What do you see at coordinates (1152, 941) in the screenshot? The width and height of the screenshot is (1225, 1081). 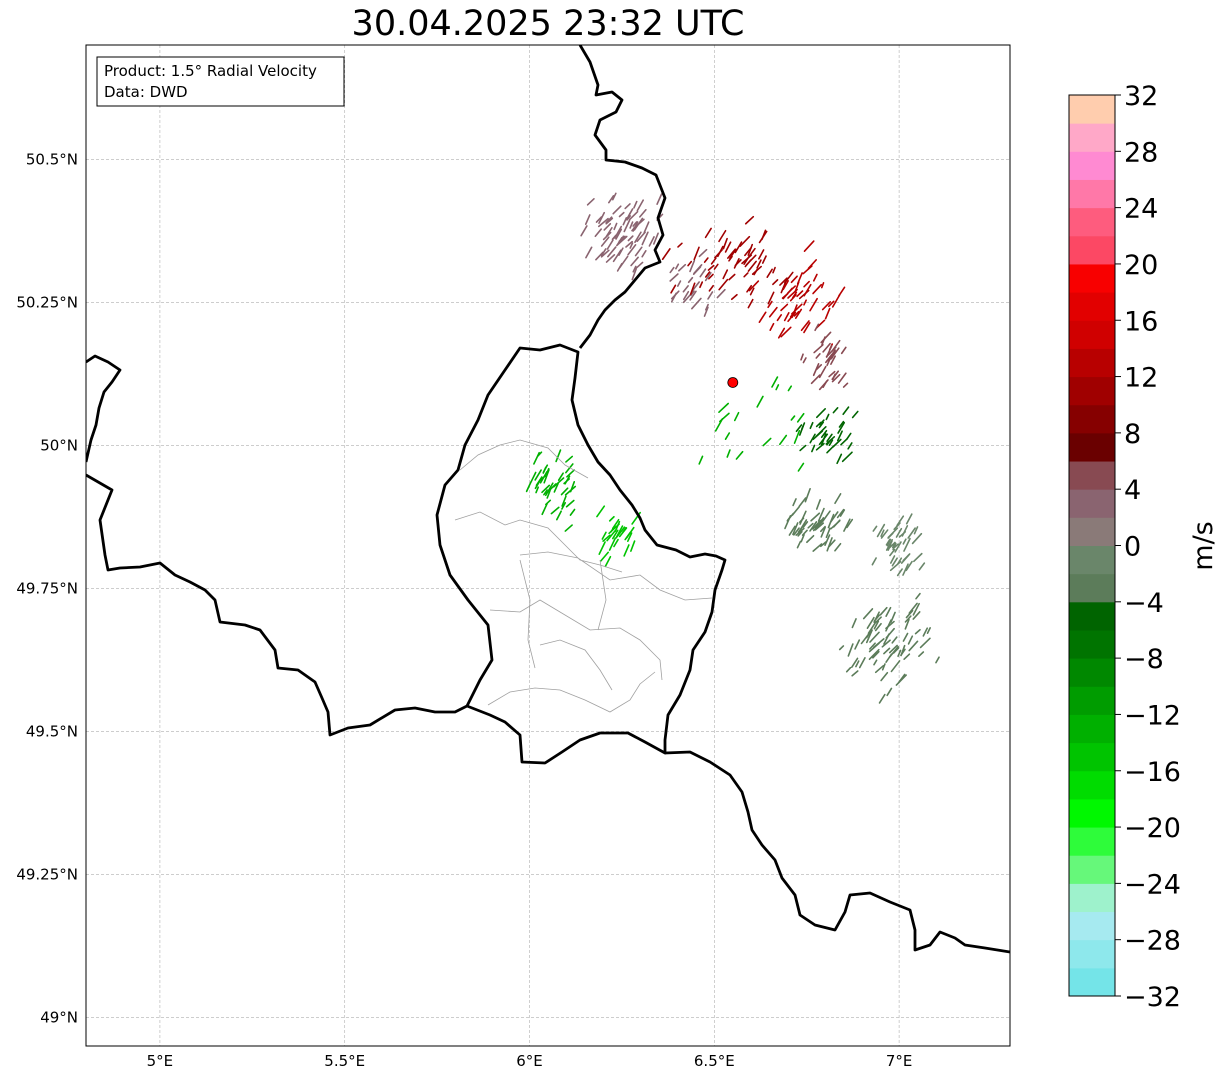 I see `colorbar-tick-label: −28` at bounding box center [1152, 941].